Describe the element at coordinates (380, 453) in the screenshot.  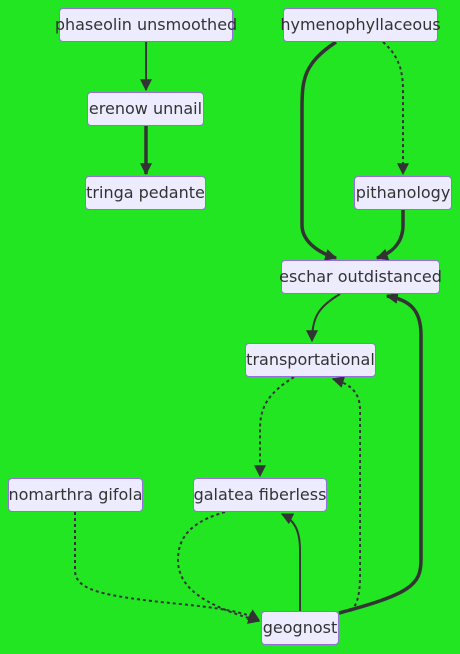
I see `edge-n10-n6` at that location.